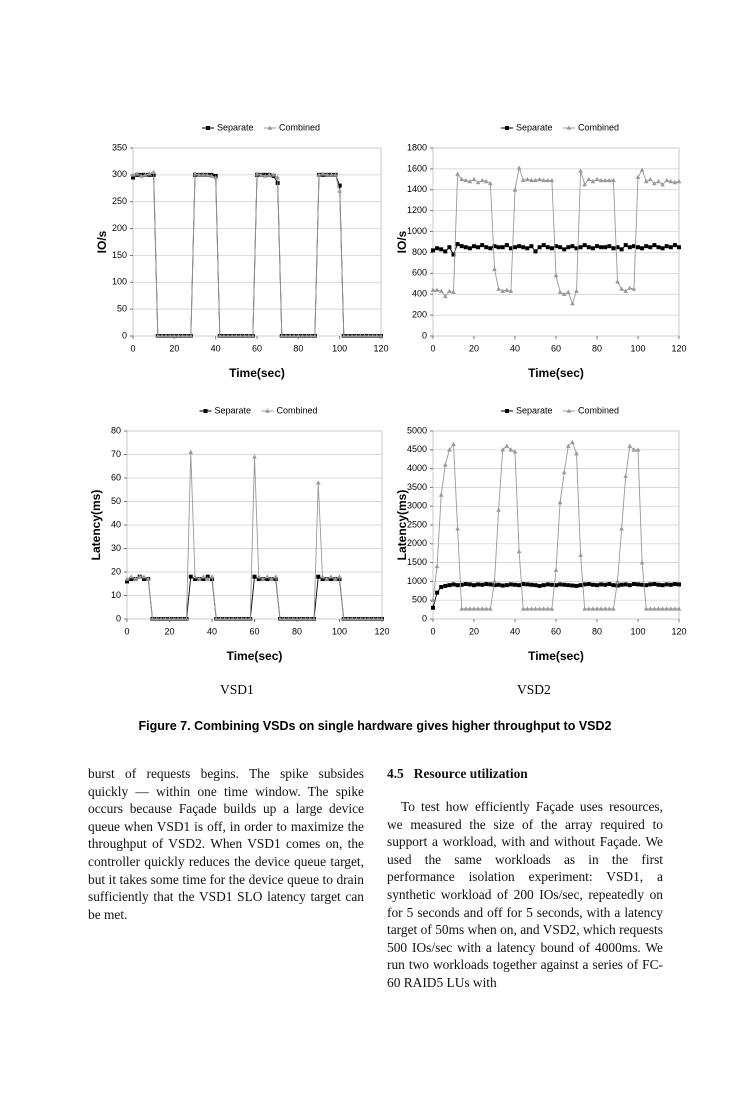 Image resolution: width=750 pixels, height=1100 pixels. I want to click on panel-label: VSD2, so click(534, 689).